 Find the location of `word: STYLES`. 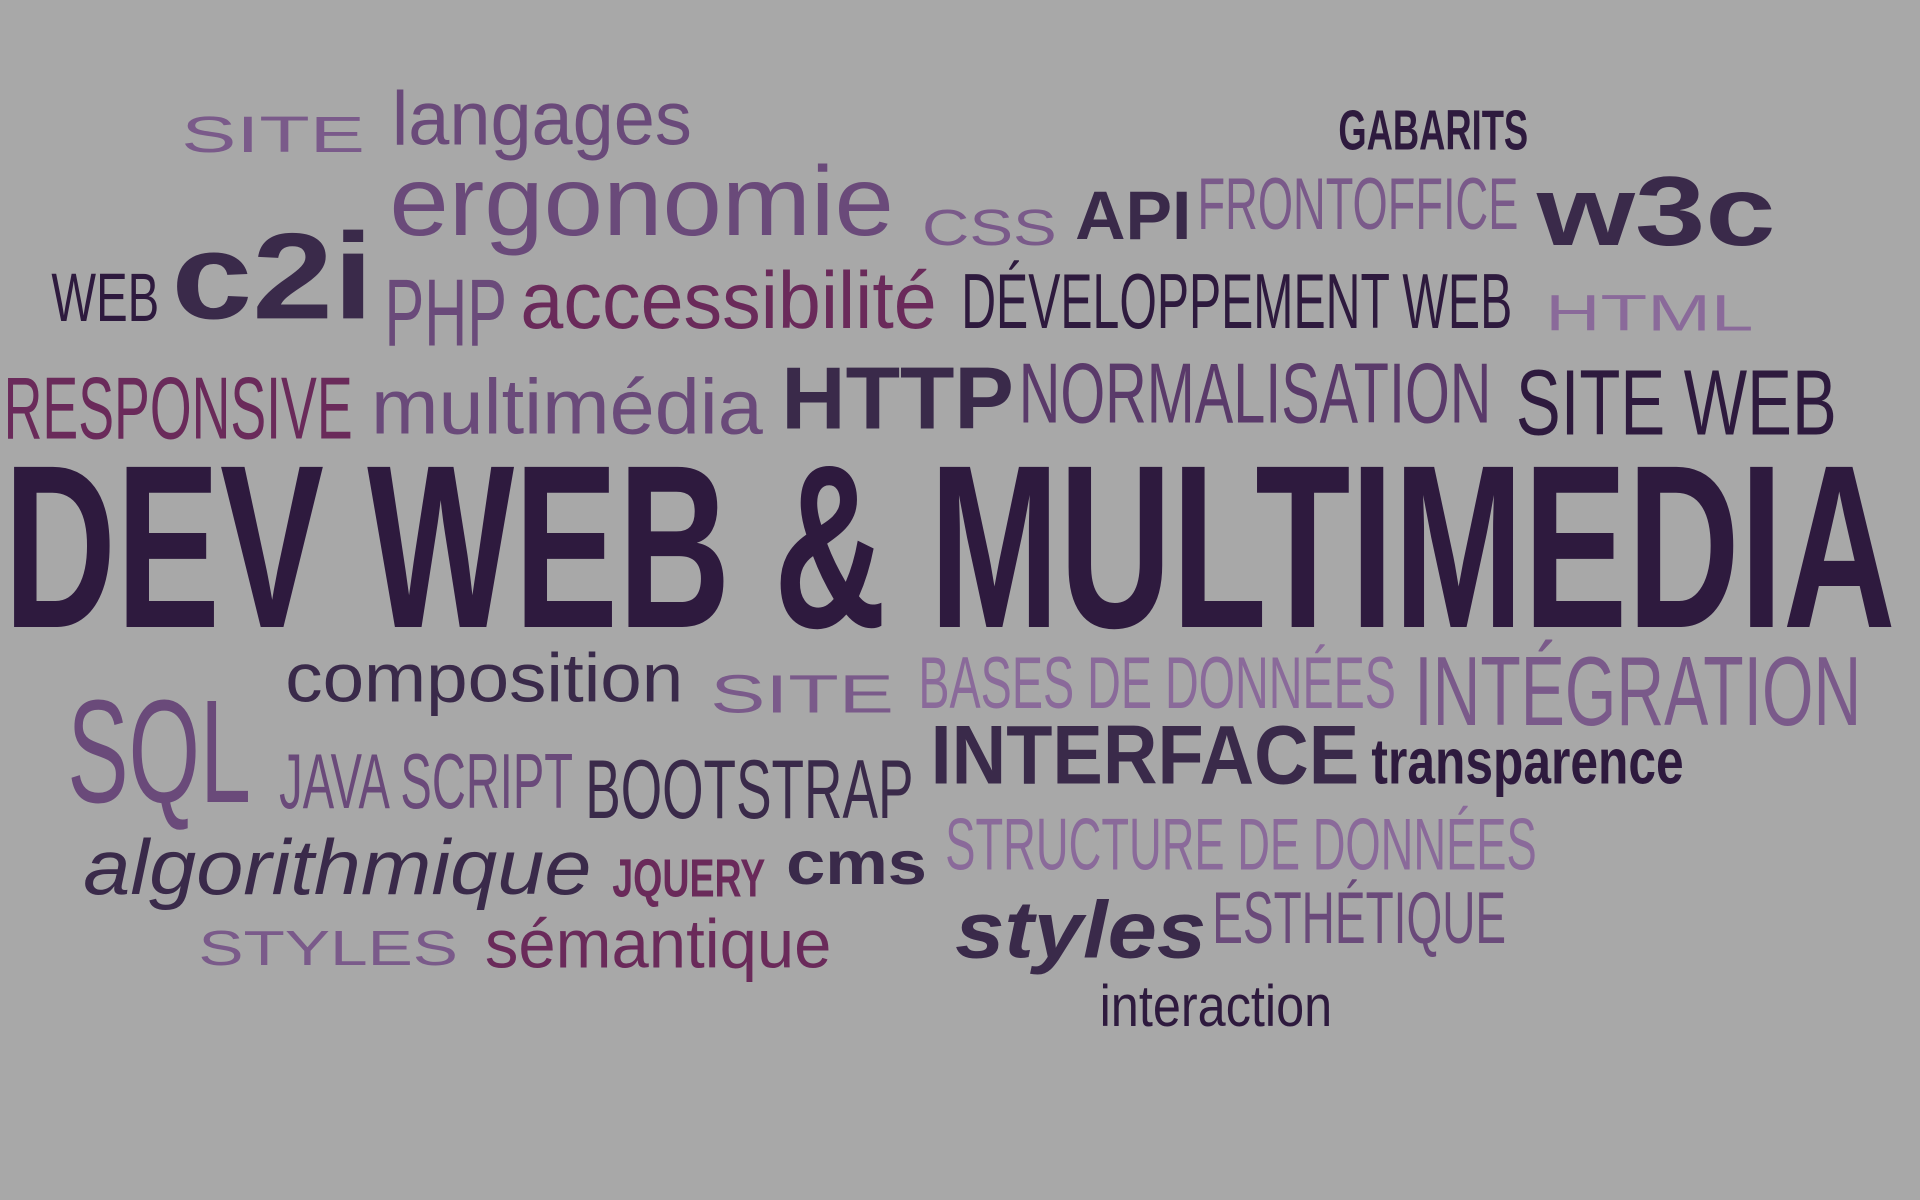

word: STYLES is located at coordinates (328, 949).